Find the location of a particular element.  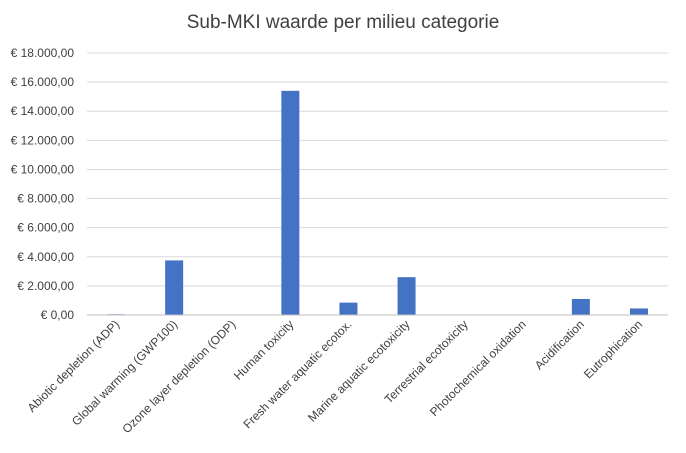

y-tick-label: € 8.000,00 is located at coordinates (45, 199).